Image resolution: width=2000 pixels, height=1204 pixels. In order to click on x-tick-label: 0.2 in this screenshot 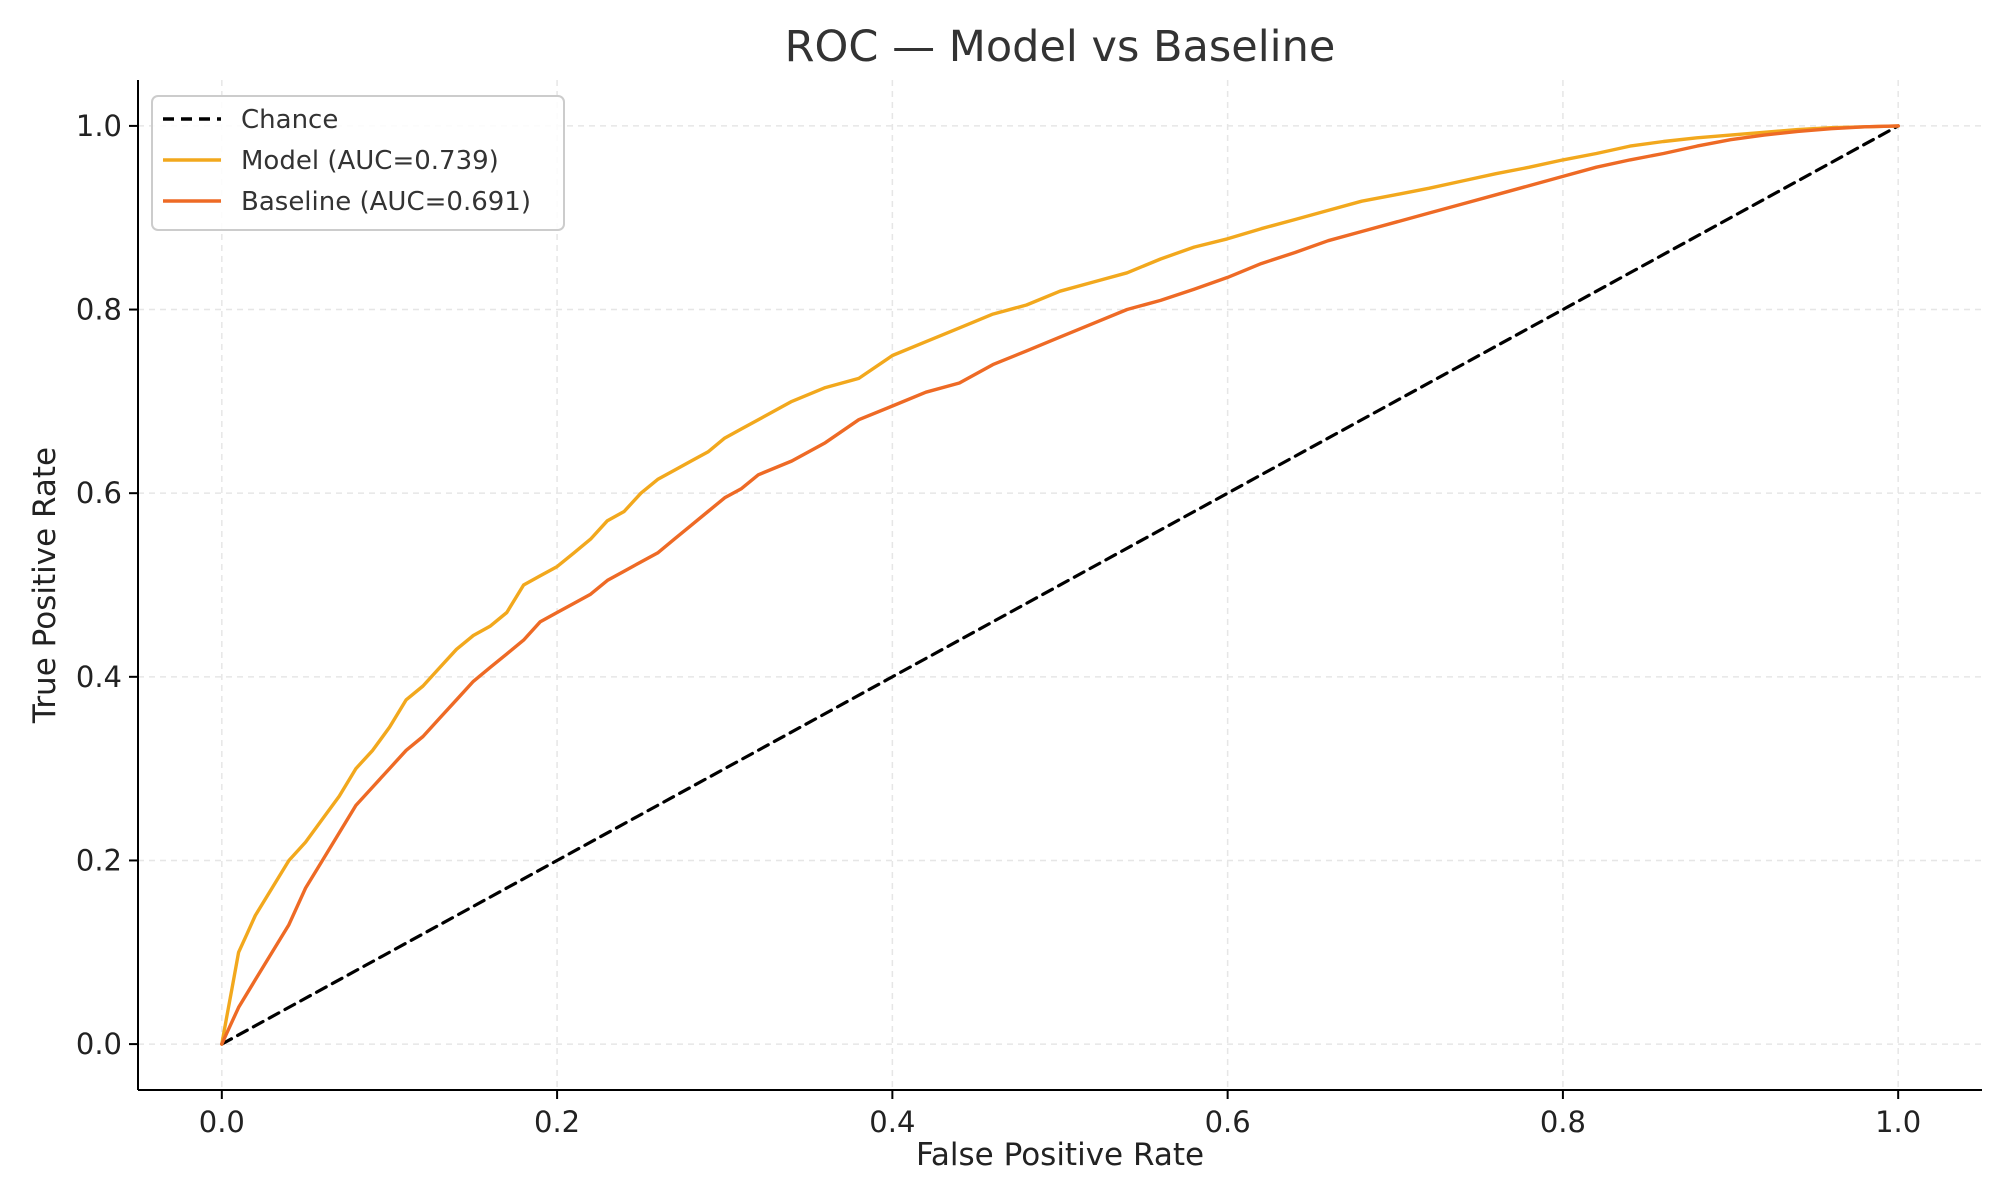, I will do `click(557, 1122)`.